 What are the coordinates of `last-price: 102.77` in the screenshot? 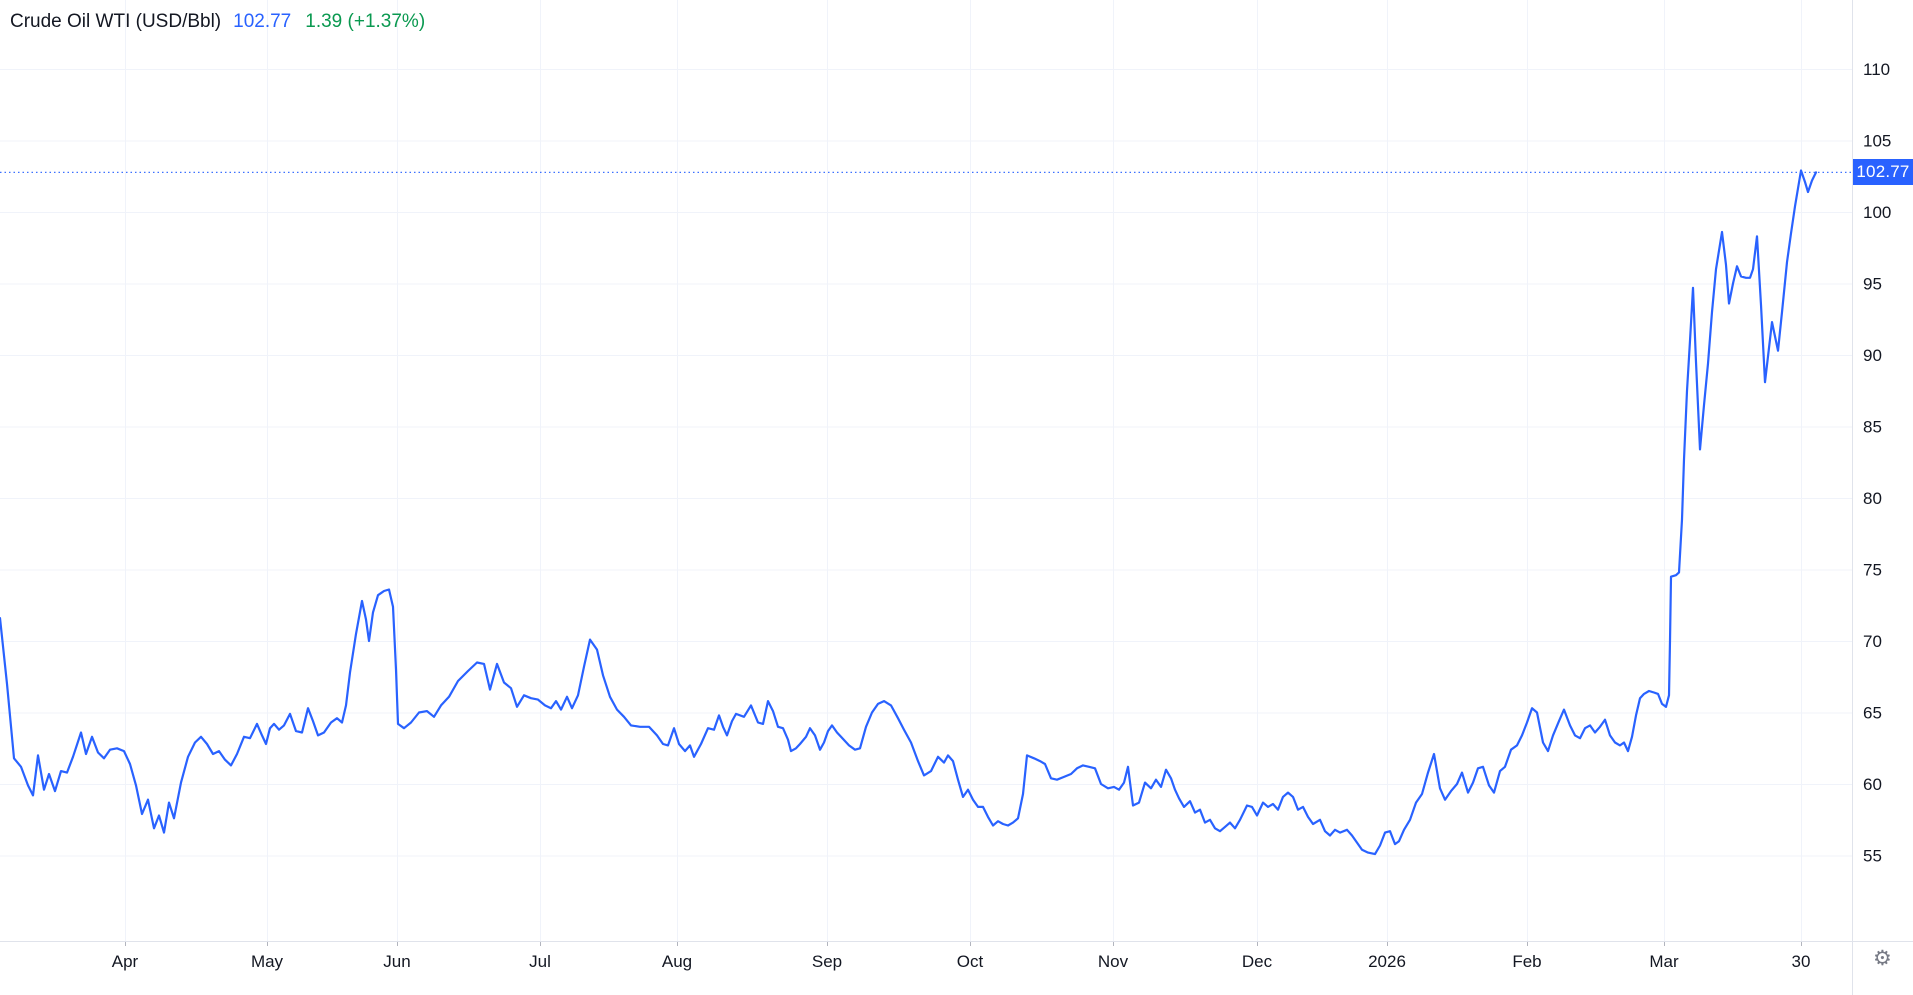 It's located at (262, 21).